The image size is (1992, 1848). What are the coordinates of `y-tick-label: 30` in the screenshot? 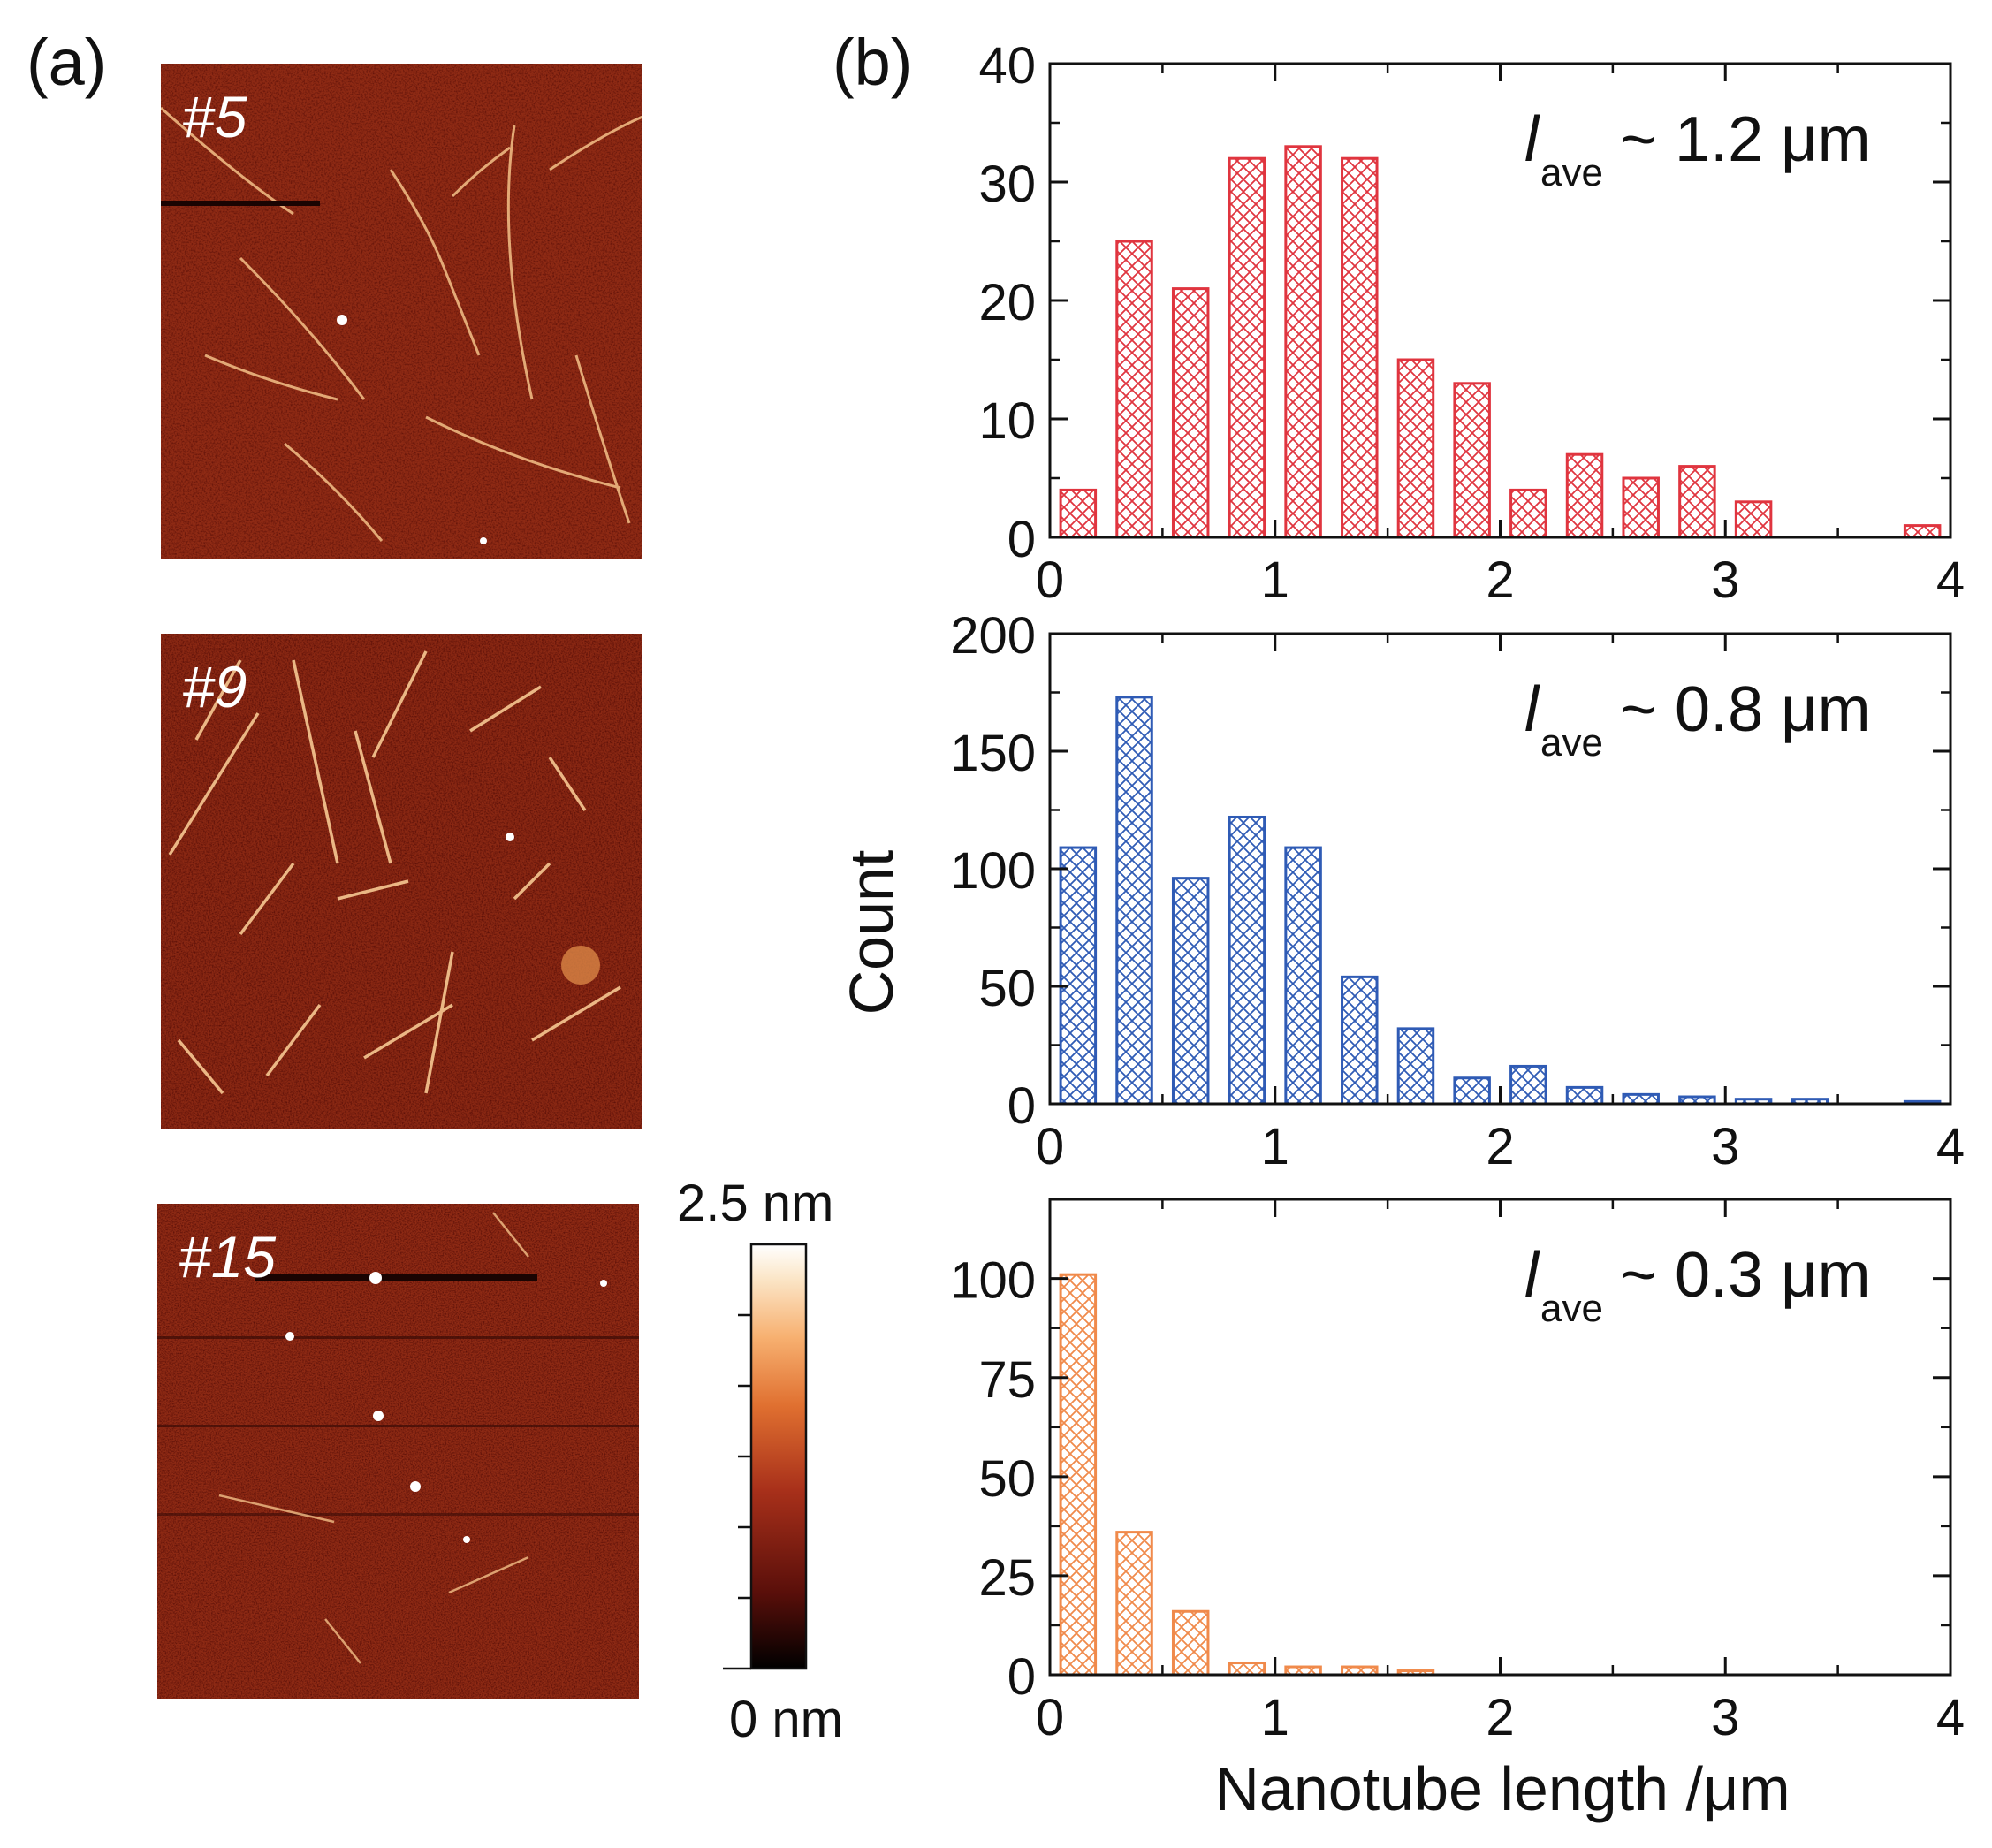 It's located at (1007, 184).